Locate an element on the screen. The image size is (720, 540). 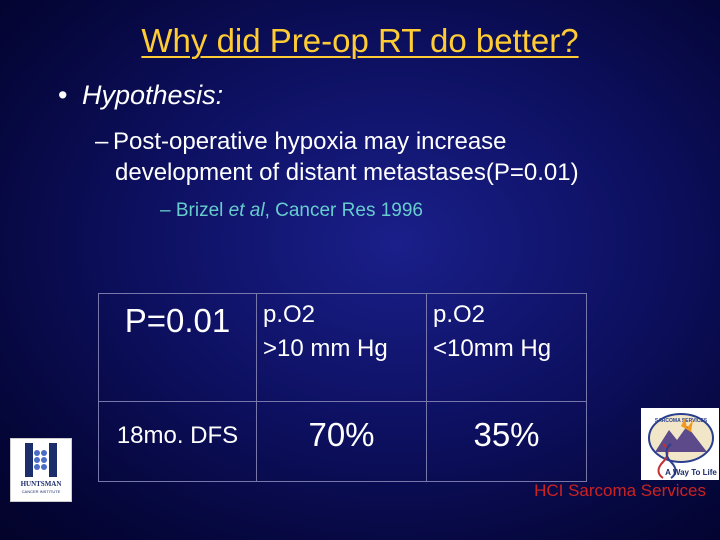
header-high-po2-line1: p.O2 is located at coordinates (289, 314).